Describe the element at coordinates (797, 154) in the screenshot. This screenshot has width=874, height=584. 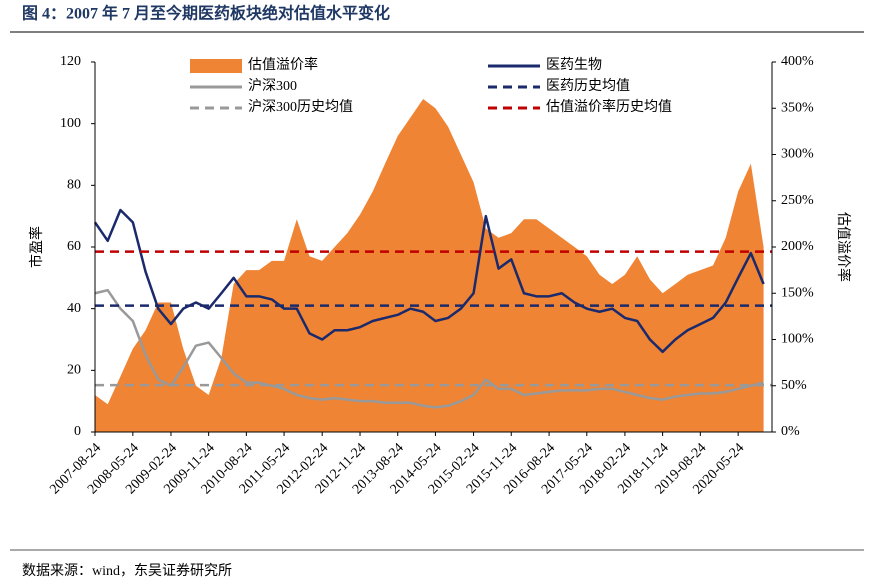
I see `y2-tick-label: 300%` at that location.